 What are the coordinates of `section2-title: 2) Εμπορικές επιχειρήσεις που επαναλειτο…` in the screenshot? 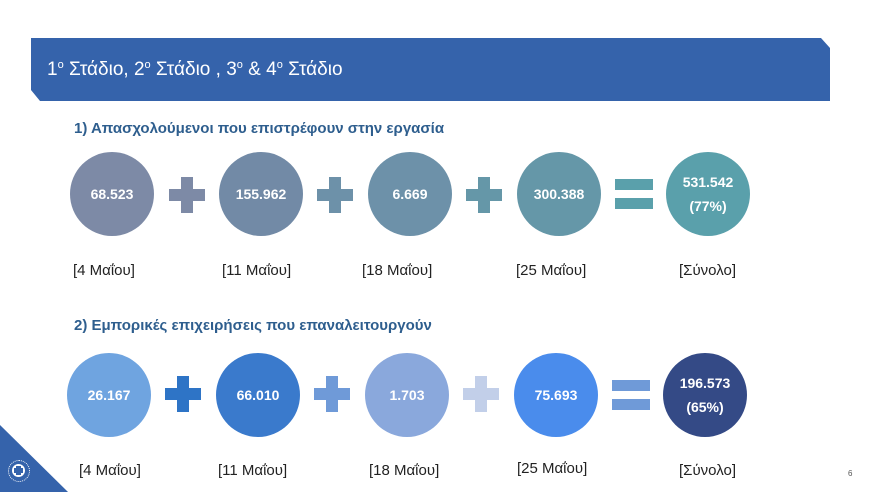 It's located at (253, 325).